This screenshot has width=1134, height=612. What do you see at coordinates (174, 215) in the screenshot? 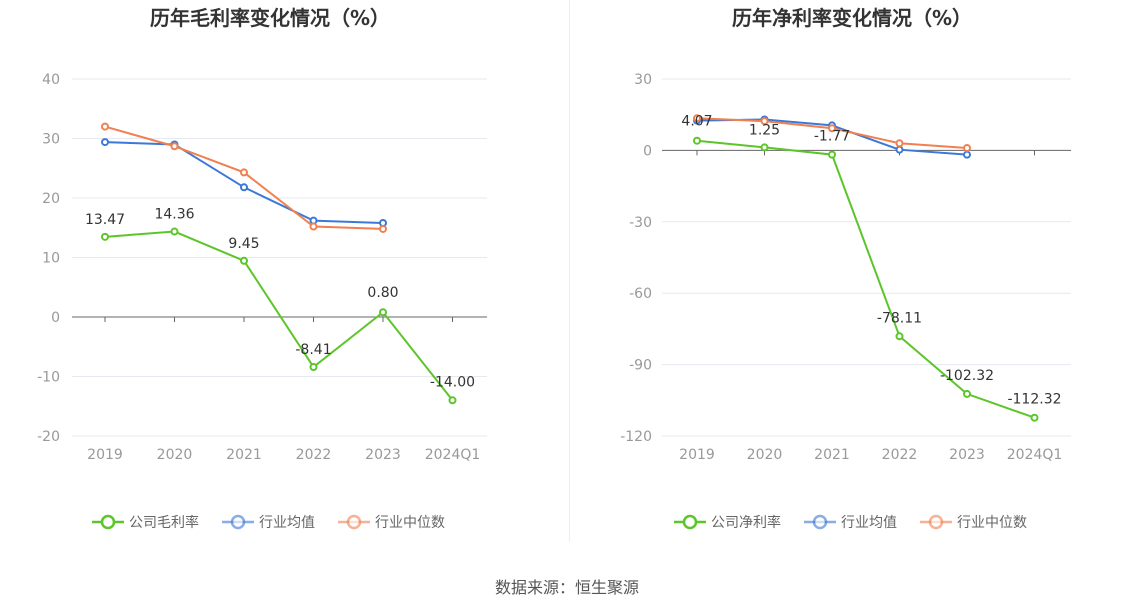
I see `data-label: 14.36` at bounding box center [174, 215].